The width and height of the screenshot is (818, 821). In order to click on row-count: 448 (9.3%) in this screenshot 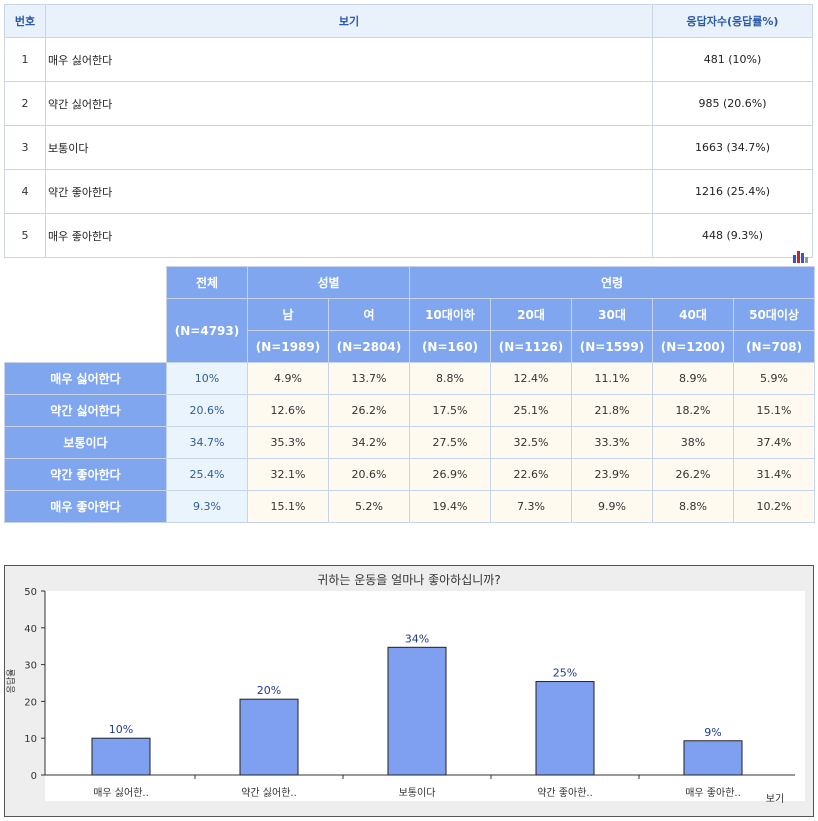, I will do `click(732, 235)`.